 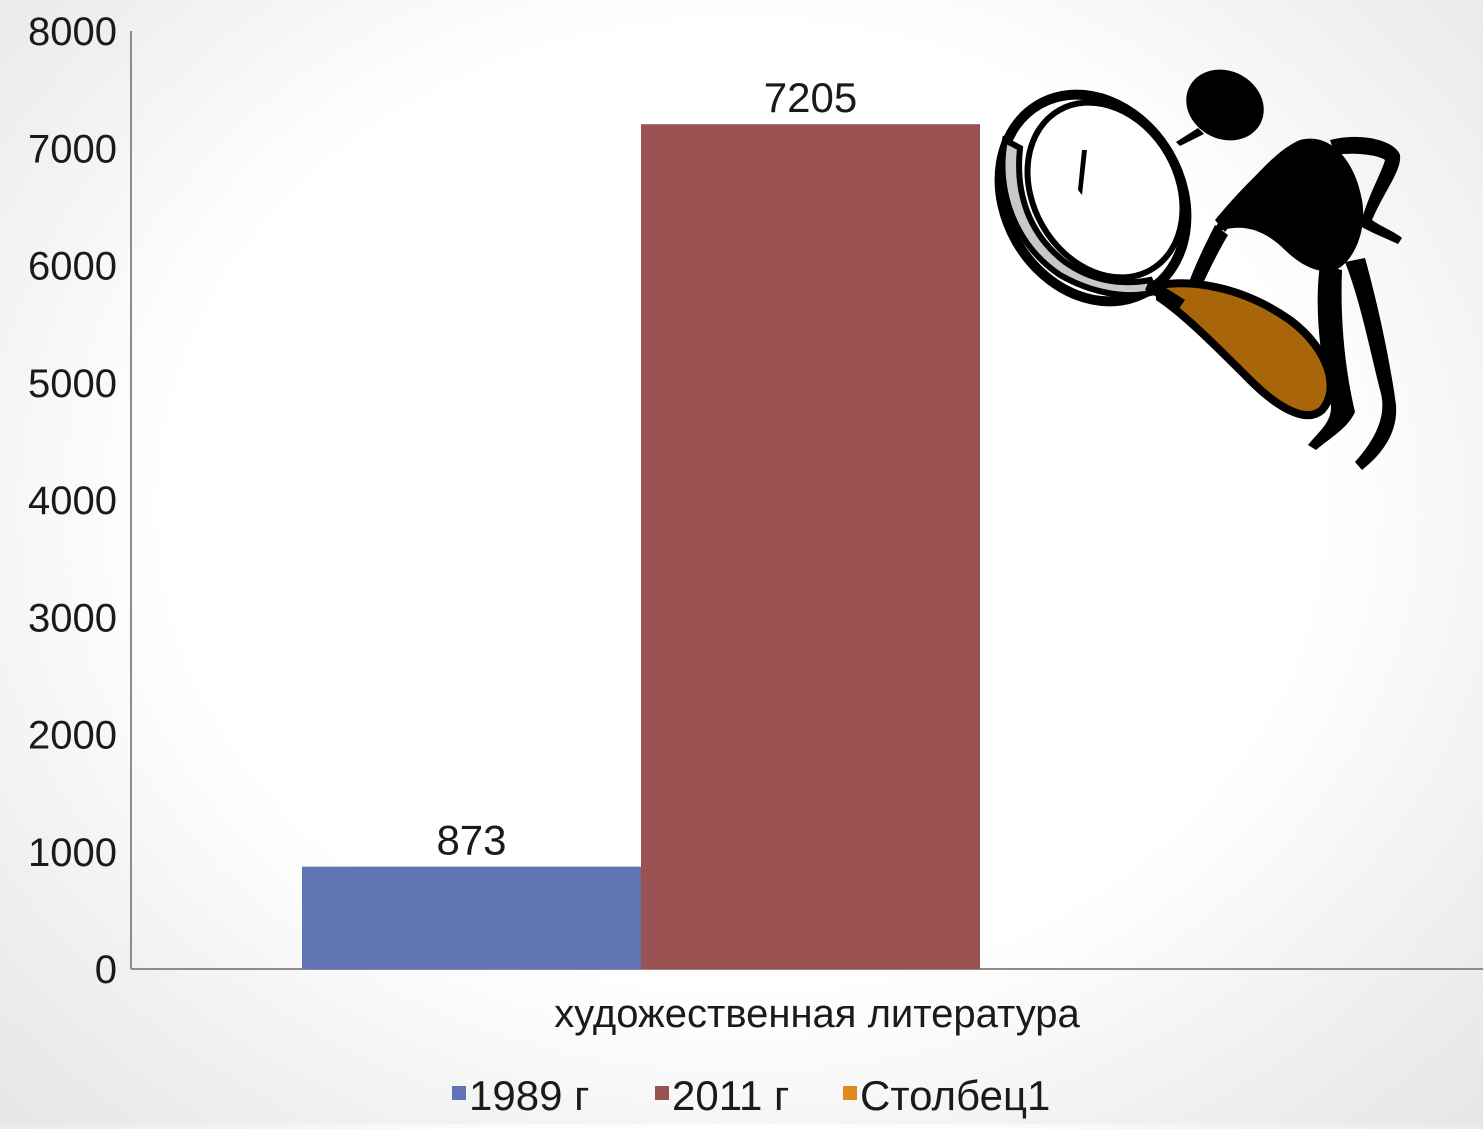 What do you see at coordinates (72, 267) in the screenshot?
I see `y-tick-label: 6000` at bounding box center [72, 267].